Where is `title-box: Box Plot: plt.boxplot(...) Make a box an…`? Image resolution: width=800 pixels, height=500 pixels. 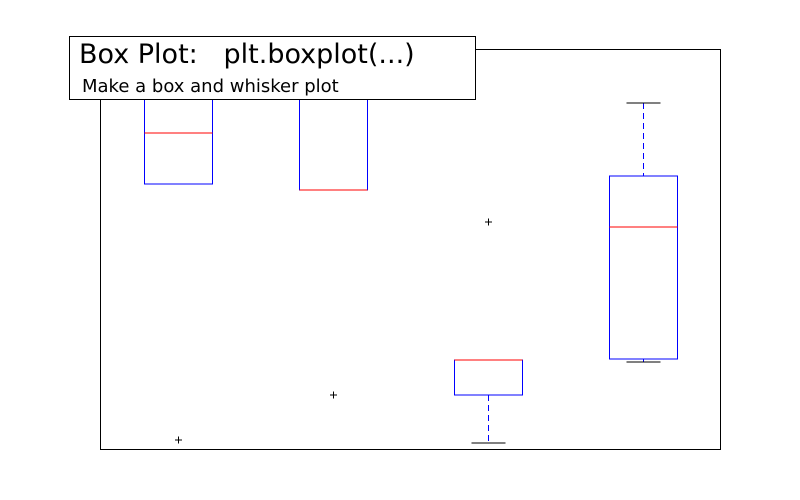 title-box: Box Plot: plt.boxplot(...) Make a box an… is located at coordinates (272, 68).